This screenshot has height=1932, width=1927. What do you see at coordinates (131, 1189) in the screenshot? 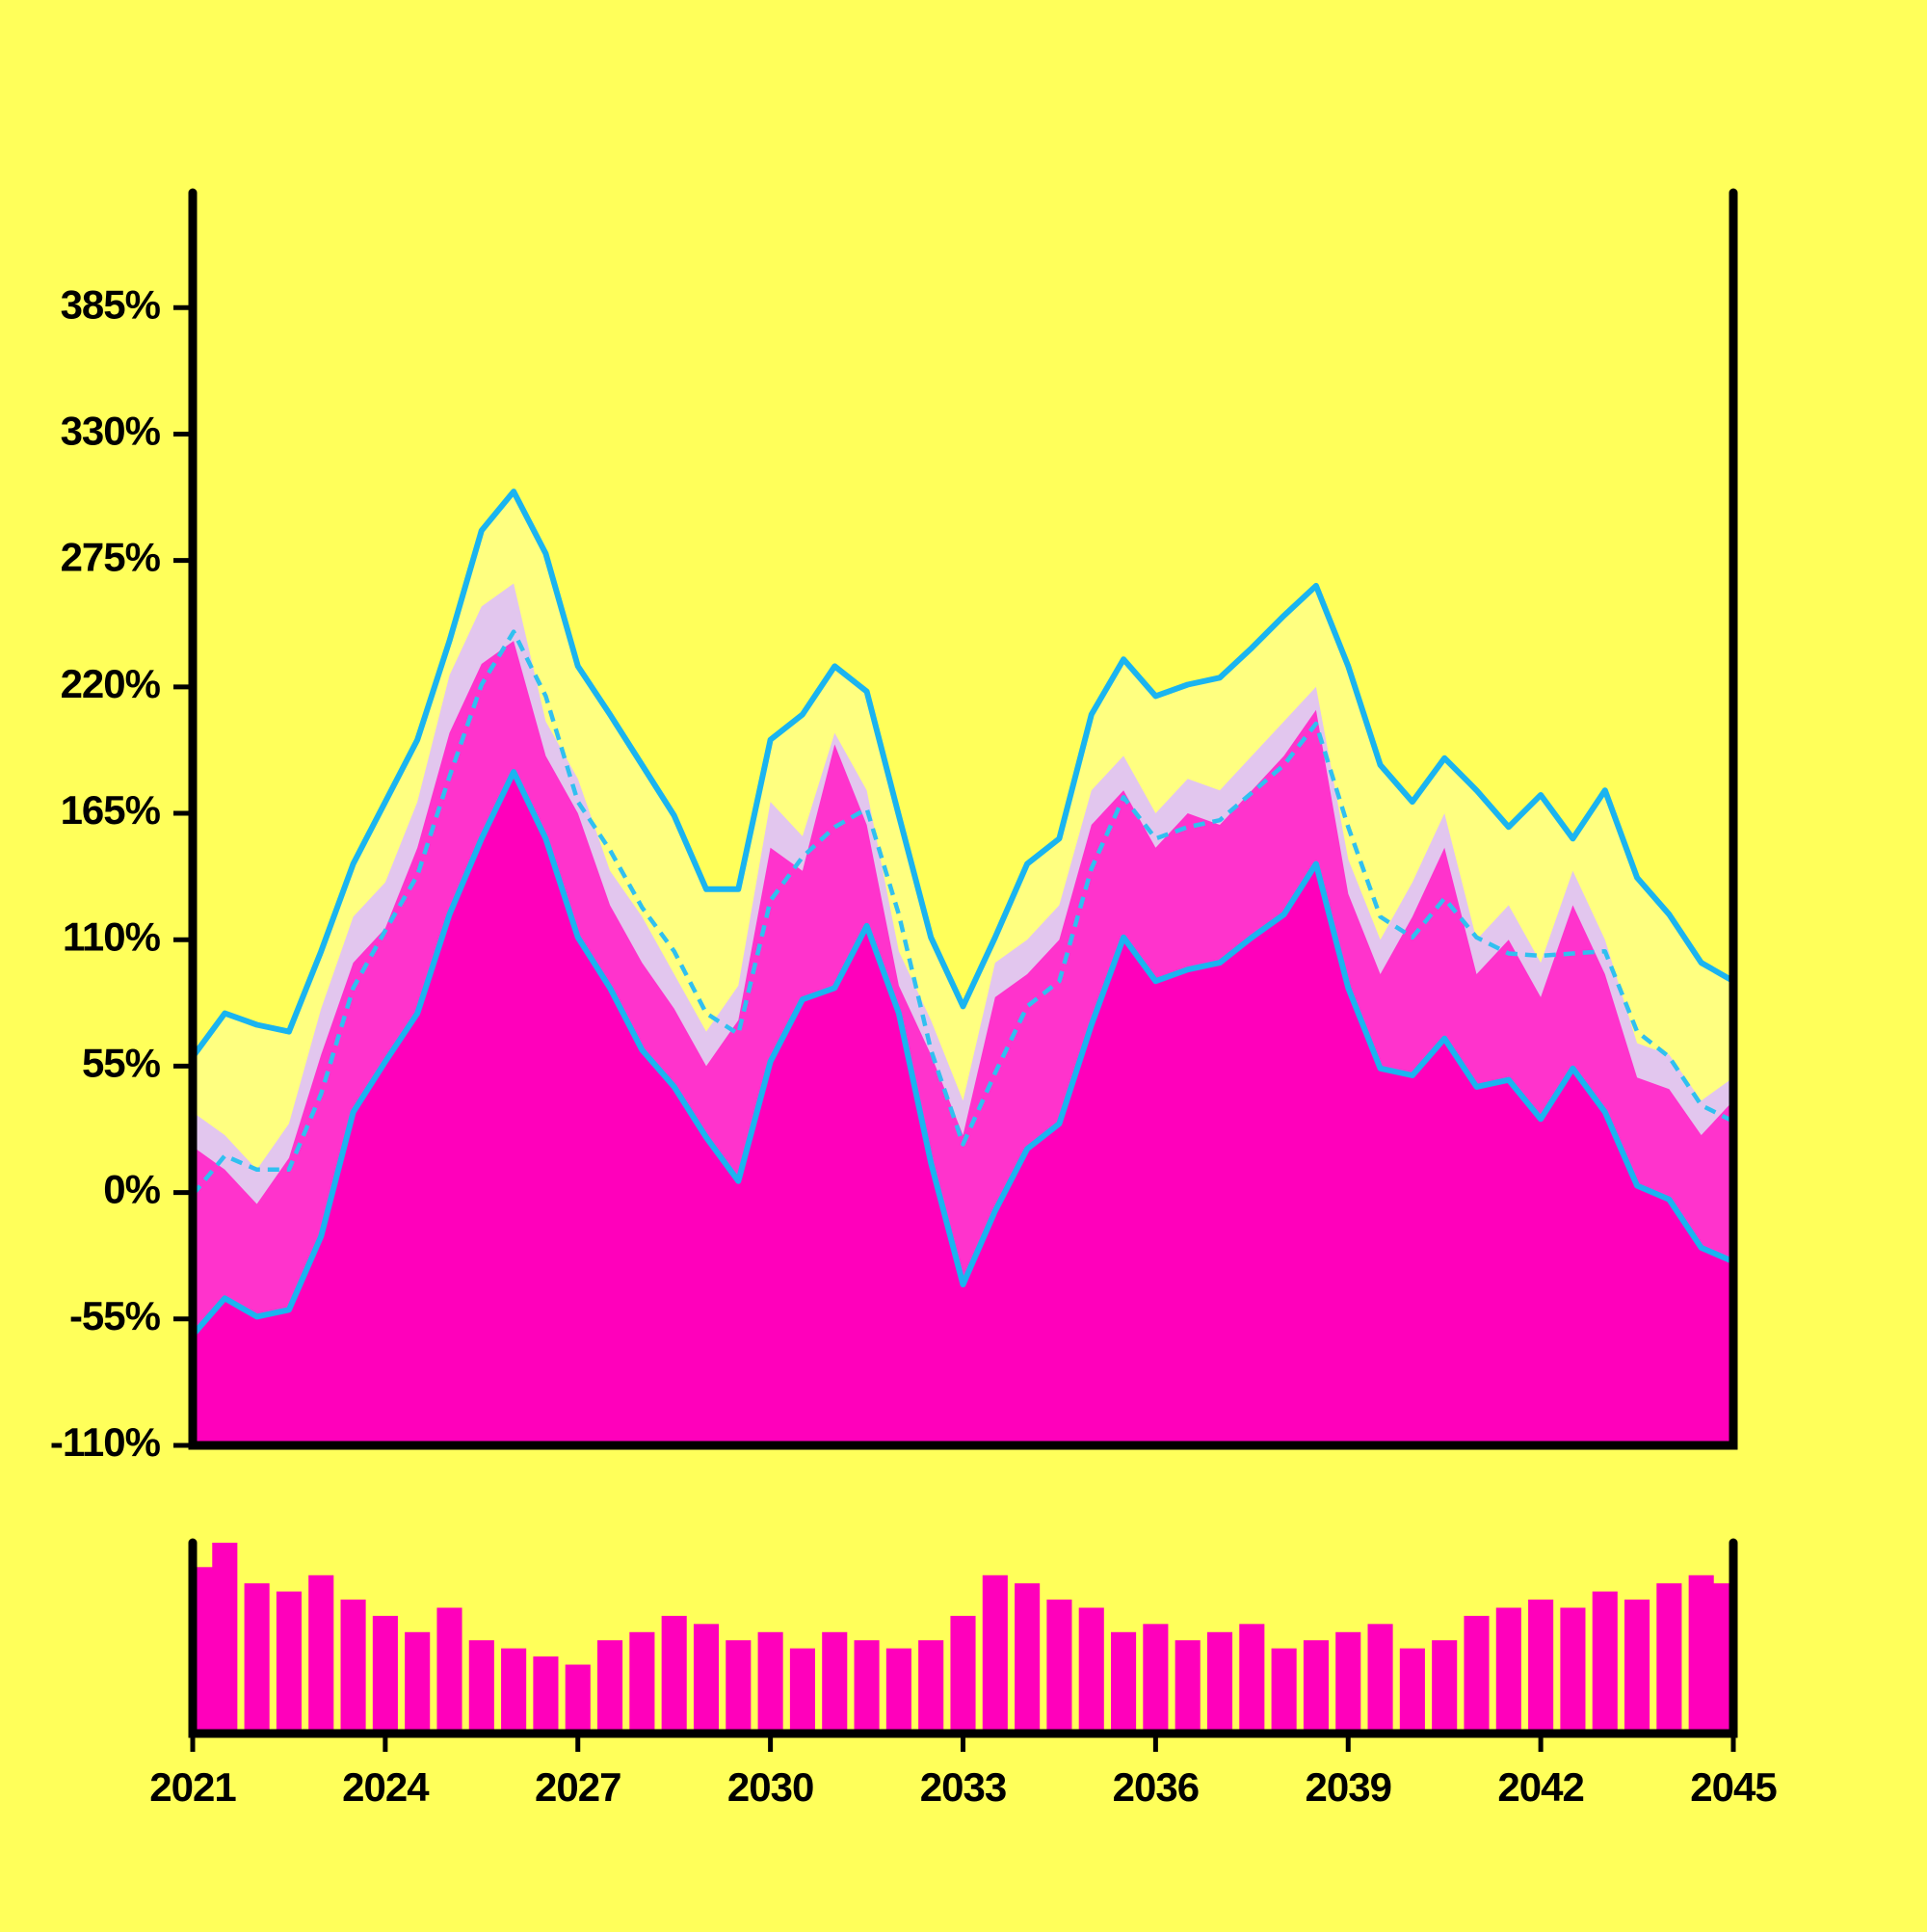
I see `y-tick-label: 0%` at bounding box center [131, 1189].